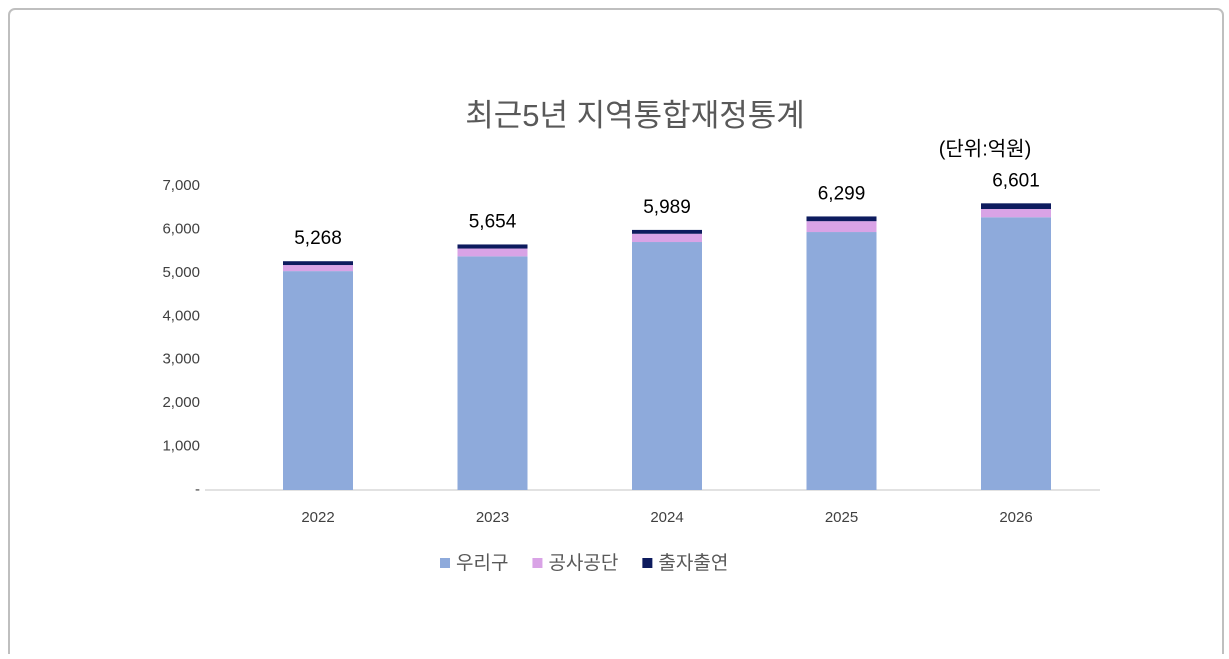  What do you see at coordinates (482, 563) in the screenshot?
I see `legend-label: 우리구` at bounding box center [482, 563].